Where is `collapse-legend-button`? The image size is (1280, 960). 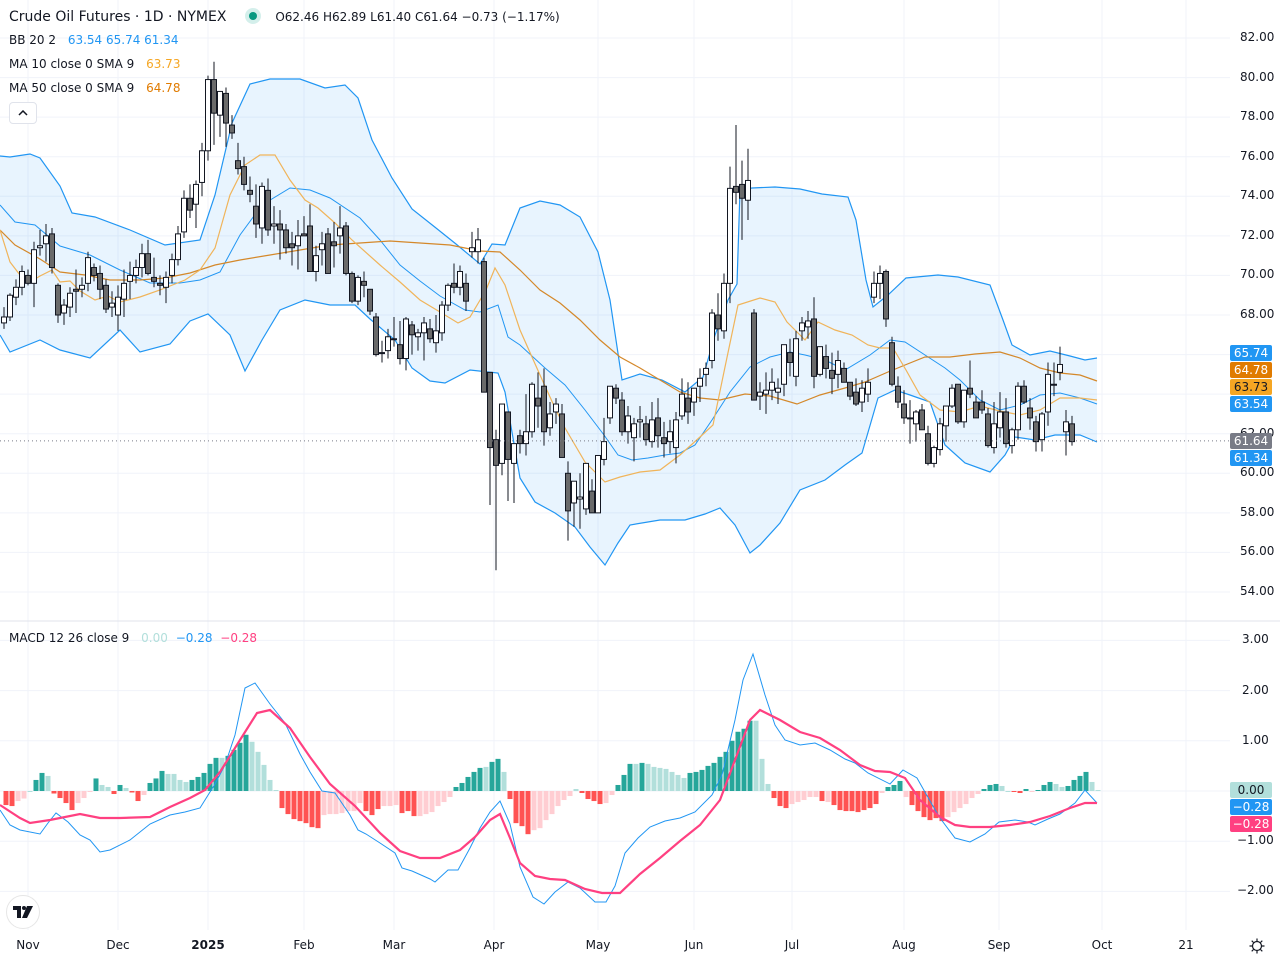 collapse-legend-button is located at coordinates (23, 113).